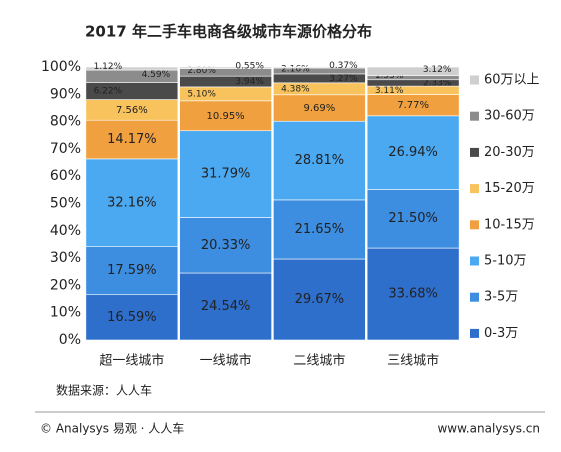  What do you see at coordinates (501, 297) in the screenshot?
I see `legend-label: 3-5万` at bounding box center [501, 297].